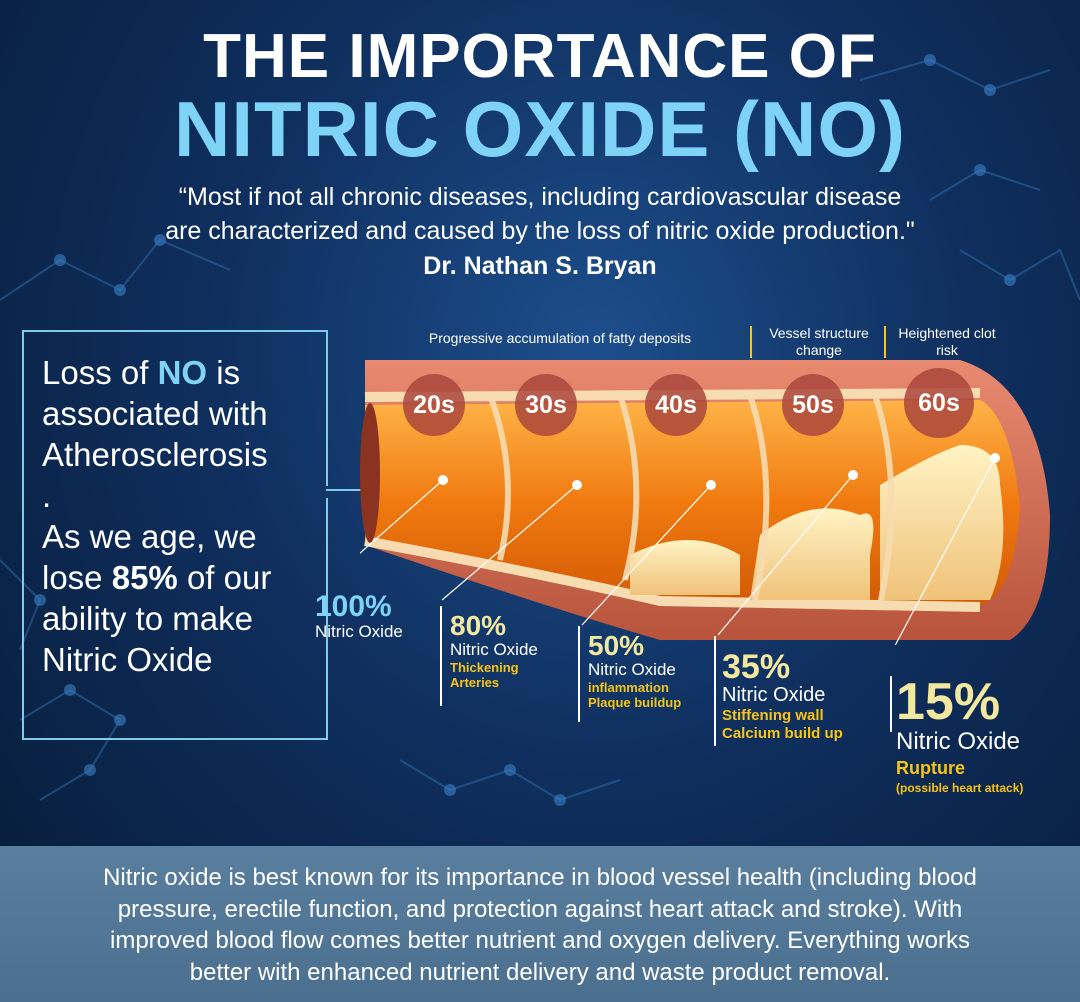  Describe the element at coordinates (715, 691) in the screenshot. I see `stage-divider-50s` at that location.